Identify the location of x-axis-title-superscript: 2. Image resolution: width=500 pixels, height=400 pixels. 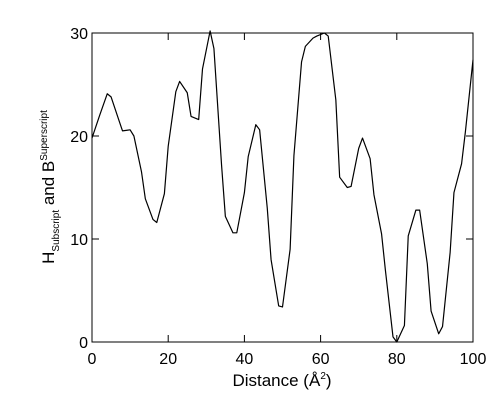
(323, 376).